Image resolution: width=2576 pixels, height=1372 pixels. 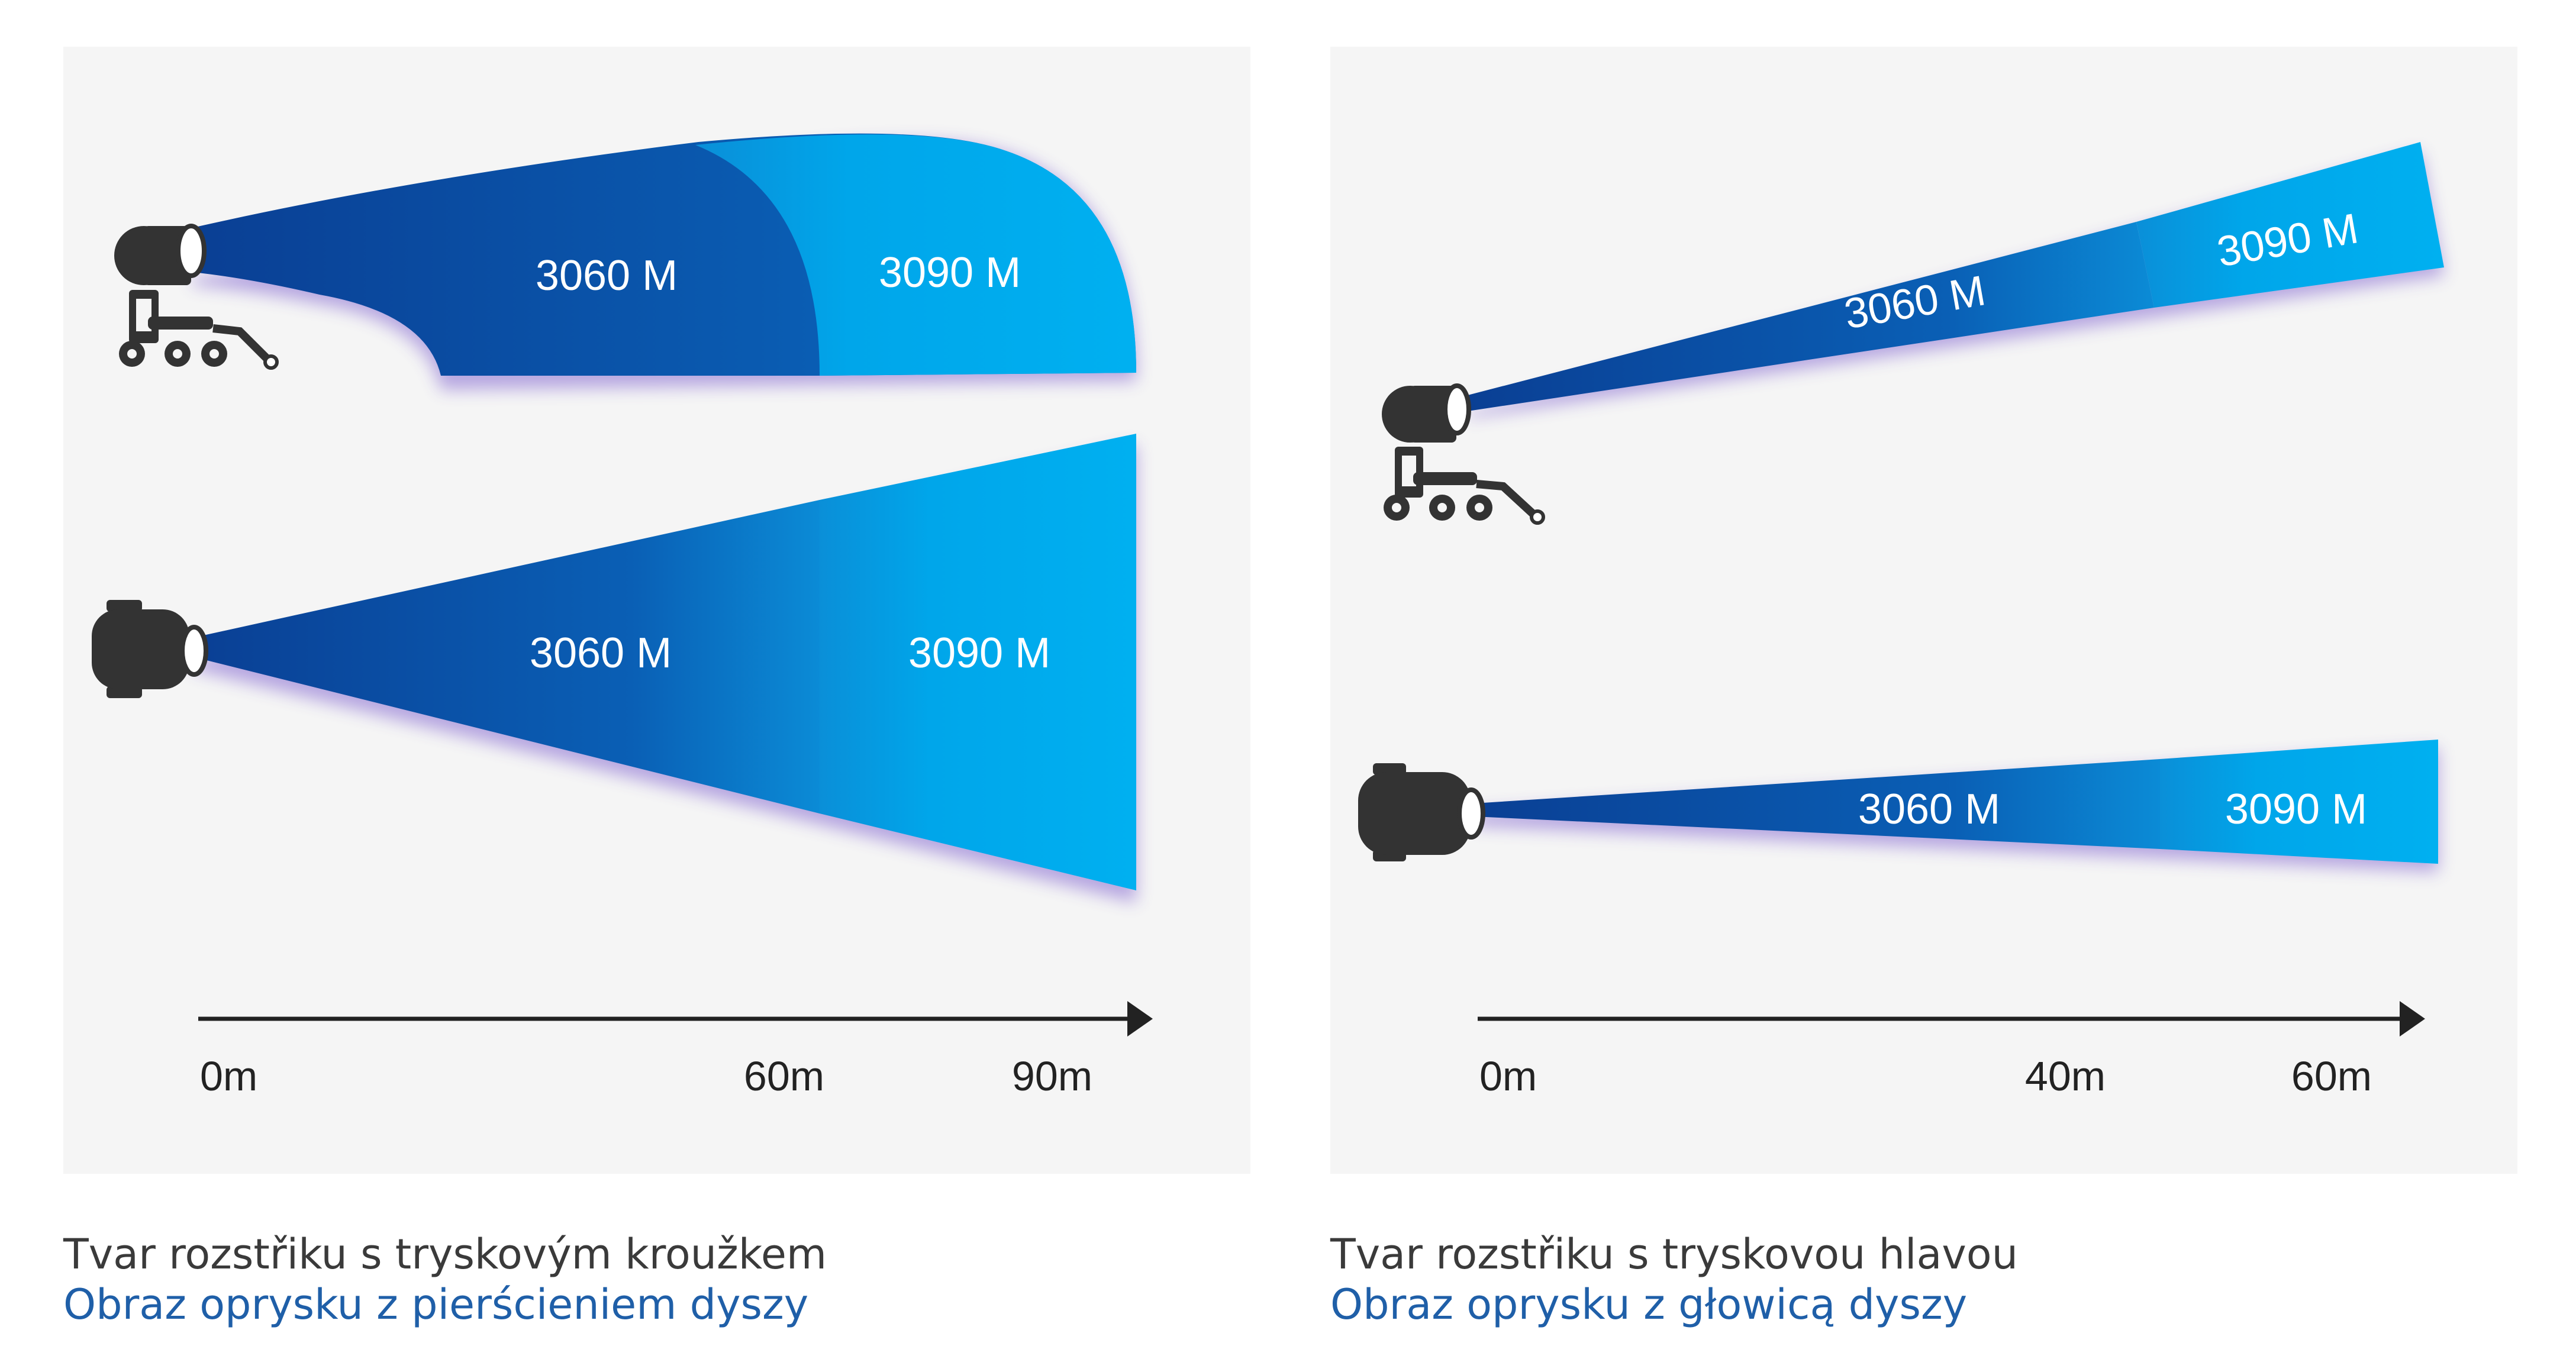 I want to click on right-tick-60: 60m, so click(x=2331, y=1076).